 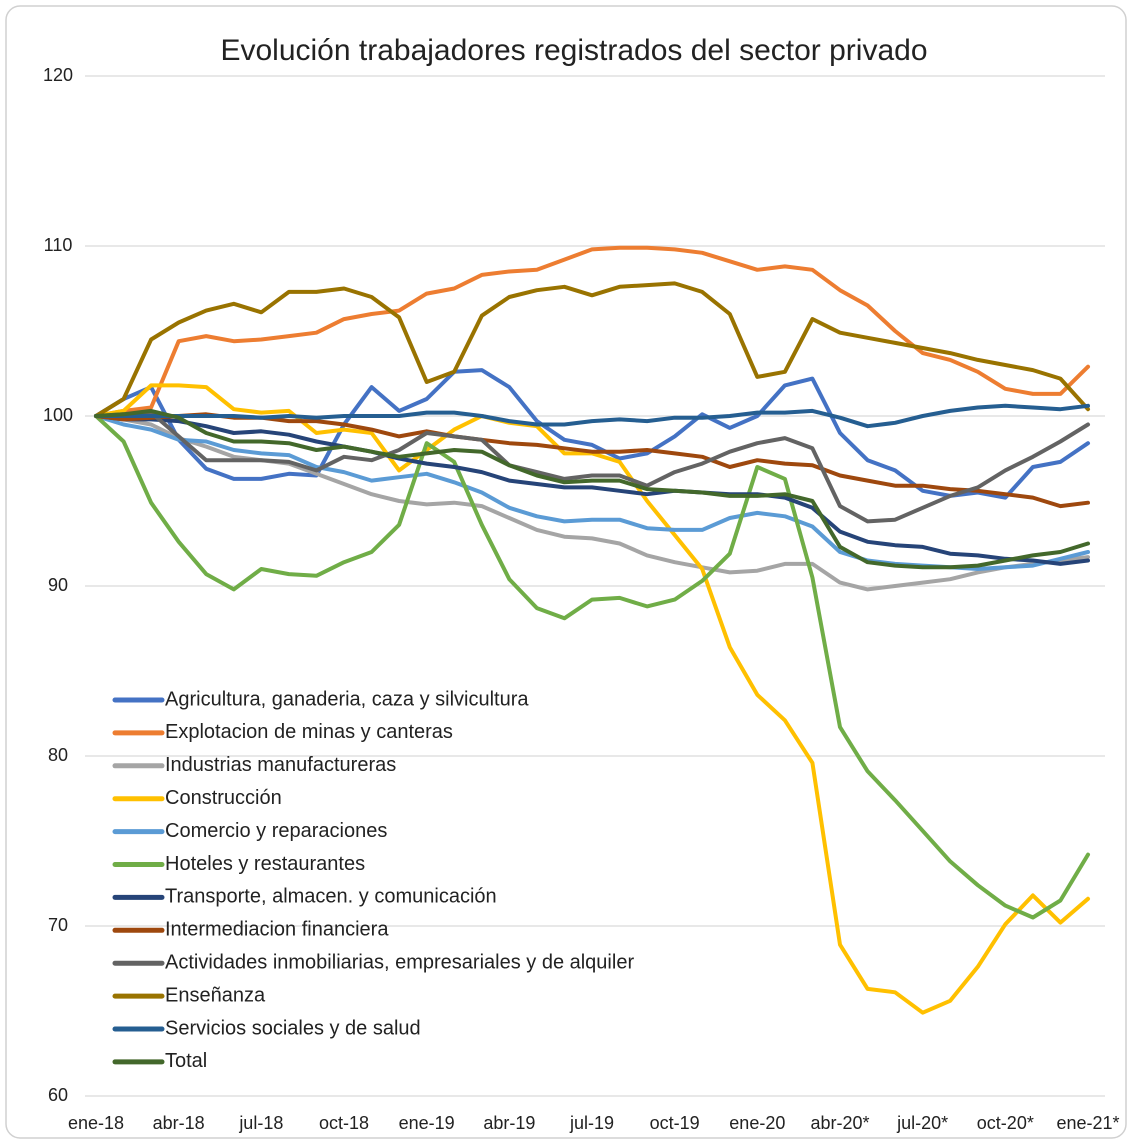 I want to click on y-tick-label: 80, so click(x=58, y=755).